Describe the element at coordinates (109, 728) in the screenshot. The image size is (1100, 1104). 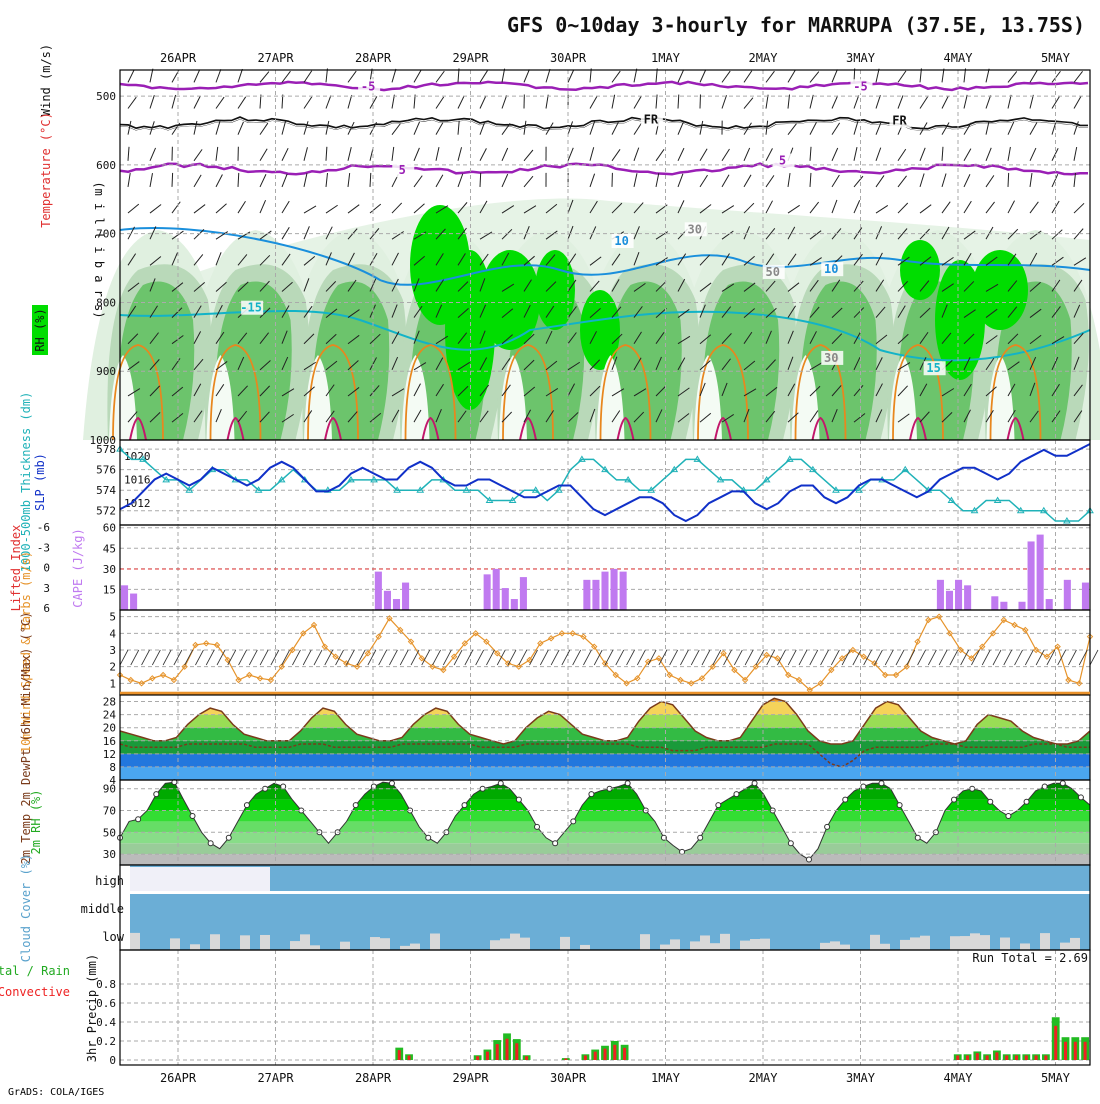
I see `temp2m-tick-label: 20` at that location.